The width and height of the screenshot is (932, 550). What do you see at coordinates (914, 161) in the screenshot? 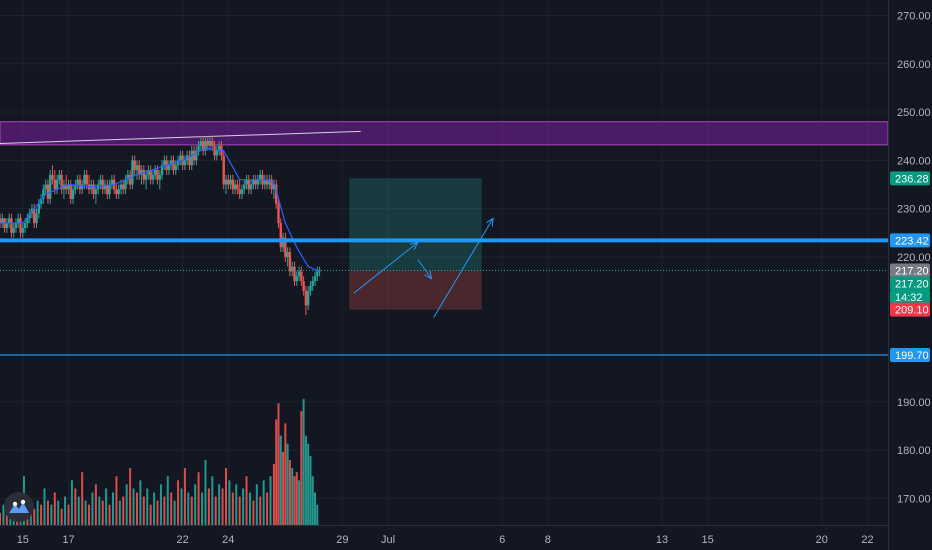
I see `price-tick-label: 240.00` at bounding box center [914, 161].